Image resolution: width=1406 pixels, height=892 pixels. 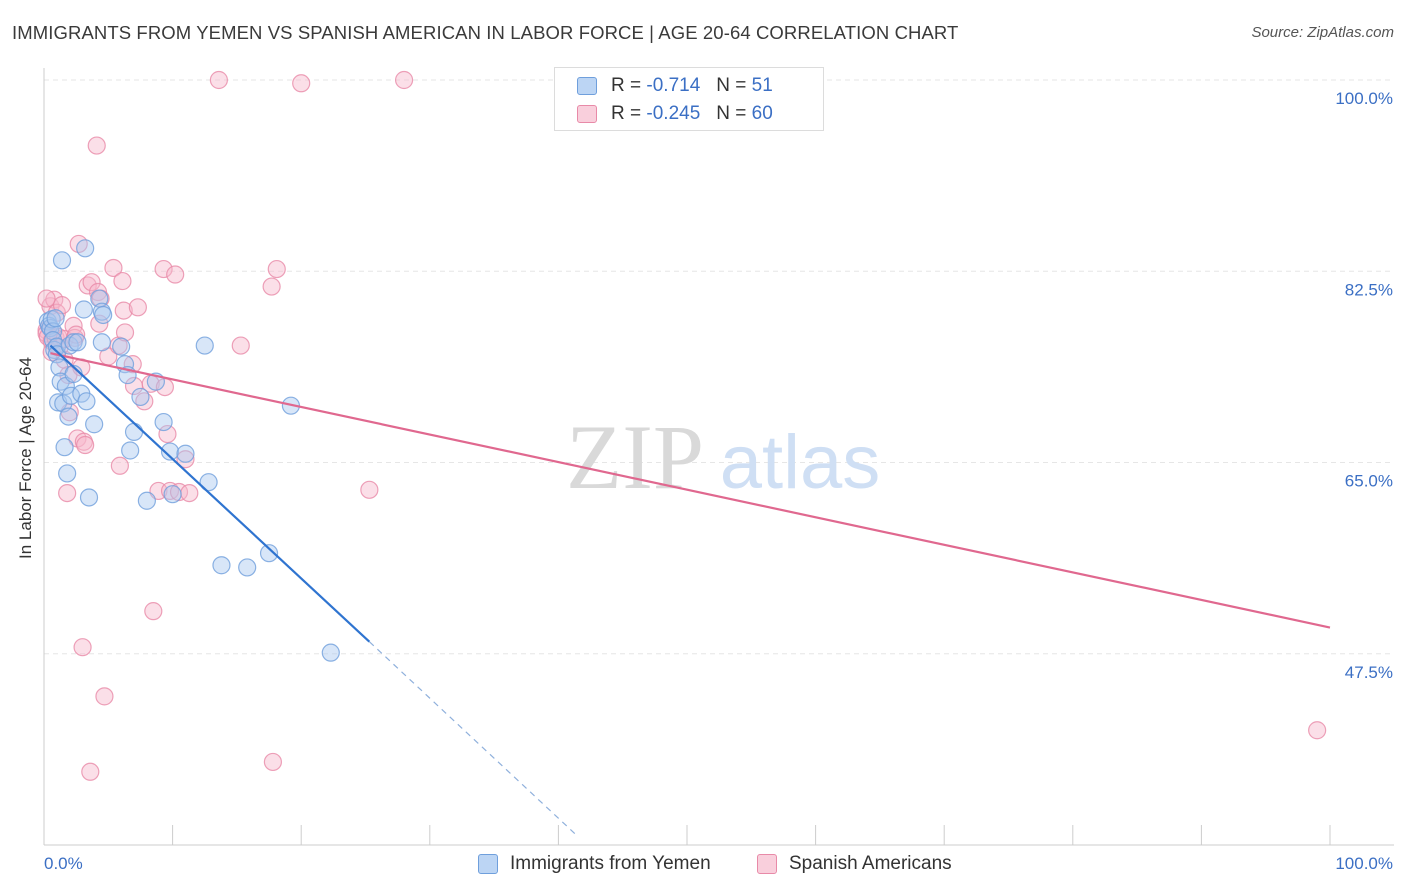 I want to click on watermark: ZIP atlas, so click(x=723, y=457).